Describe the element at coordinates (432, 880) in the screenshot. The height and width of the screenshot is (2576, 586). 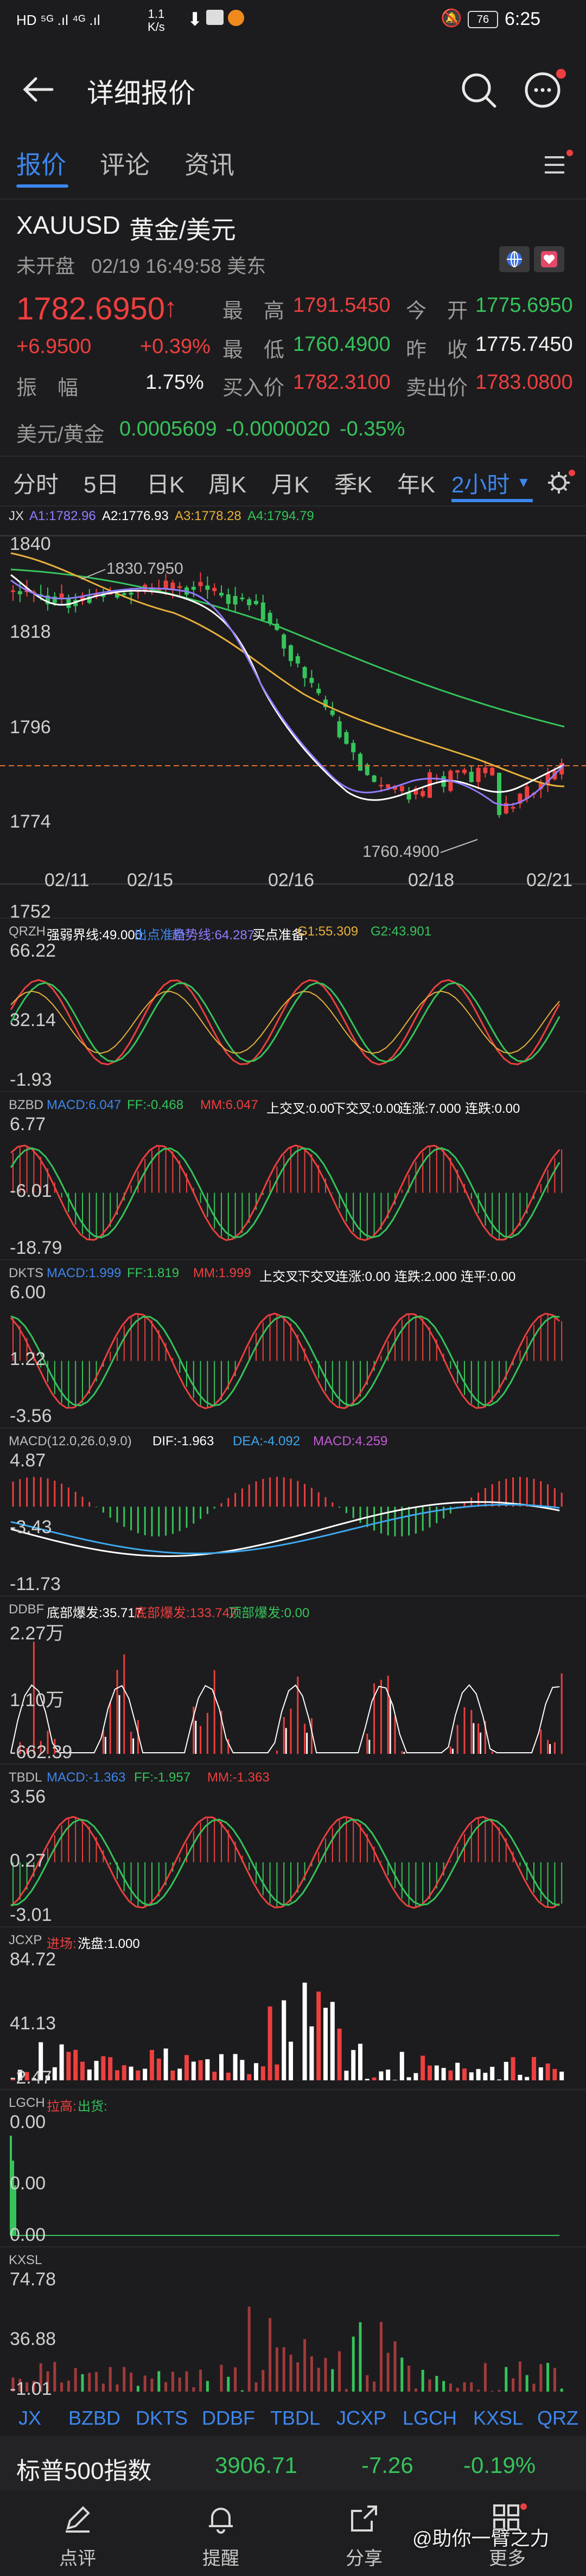
I see `x-label-3: 02/18` at that location.